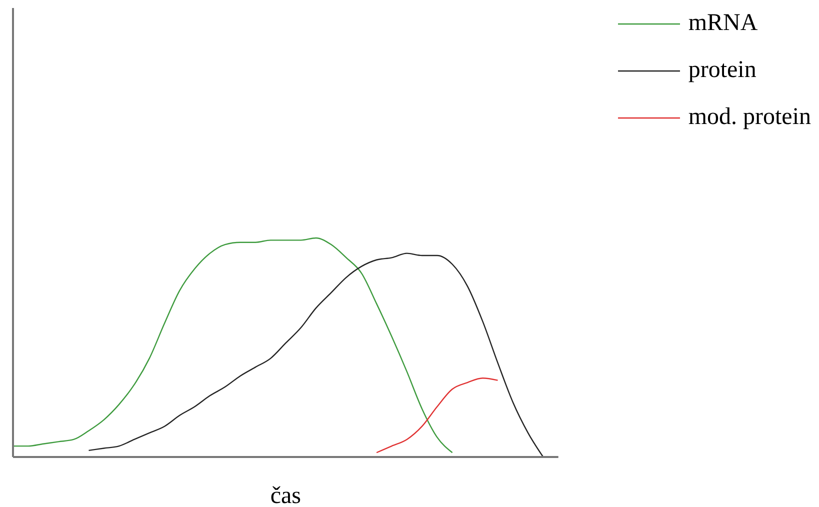 Image resolution: width=819 pixels, height=507 pixels. What do you see at coordinates (723, 23) in the screenshot?
I see `legend-label: mRNA` at bounding box center [723, 23].